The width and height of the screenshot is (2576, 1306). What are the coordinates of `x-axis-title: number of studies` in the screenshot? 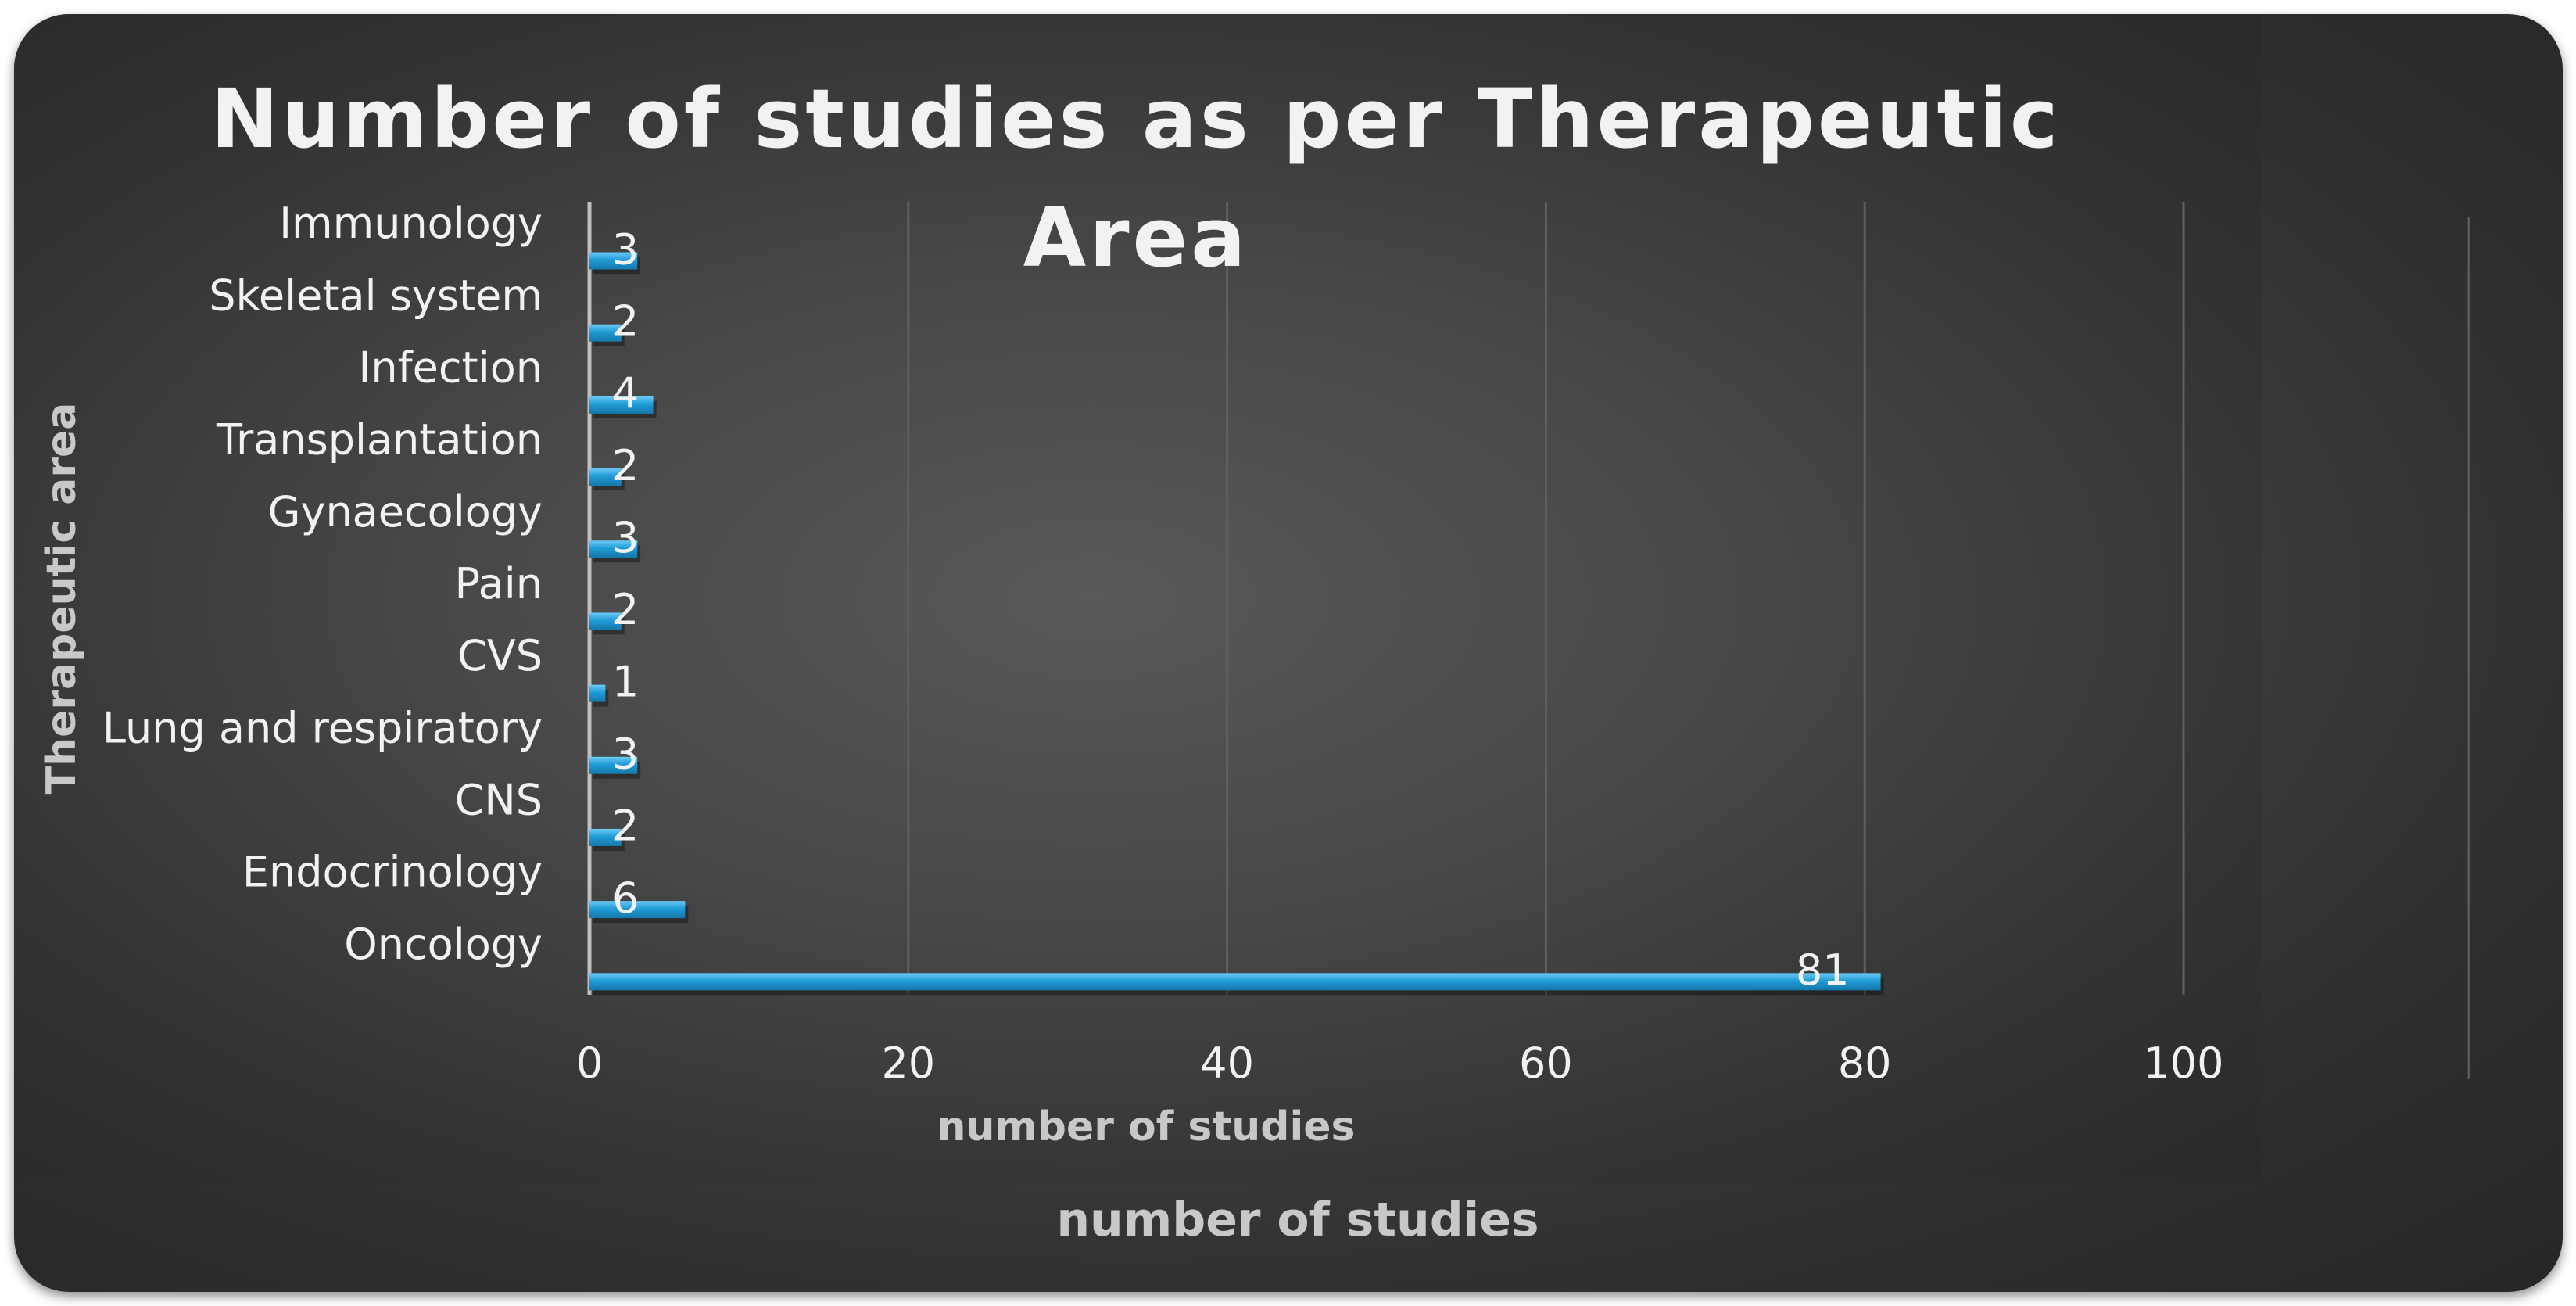 It's located at (1146, 1126).